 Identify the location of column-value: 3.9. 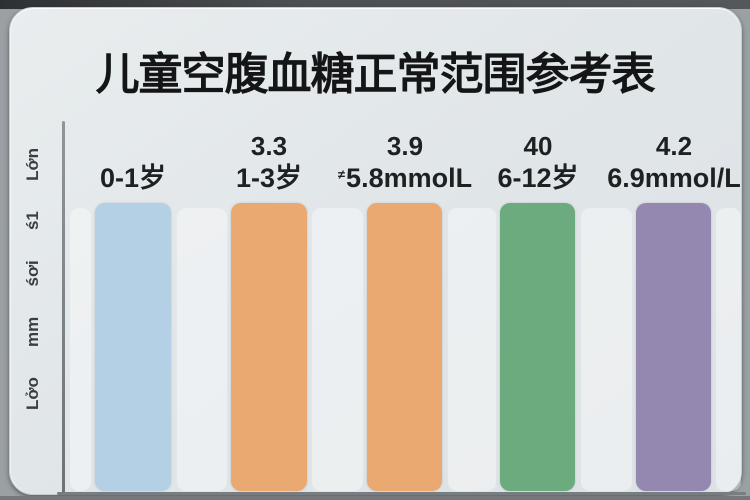
(405, 146).